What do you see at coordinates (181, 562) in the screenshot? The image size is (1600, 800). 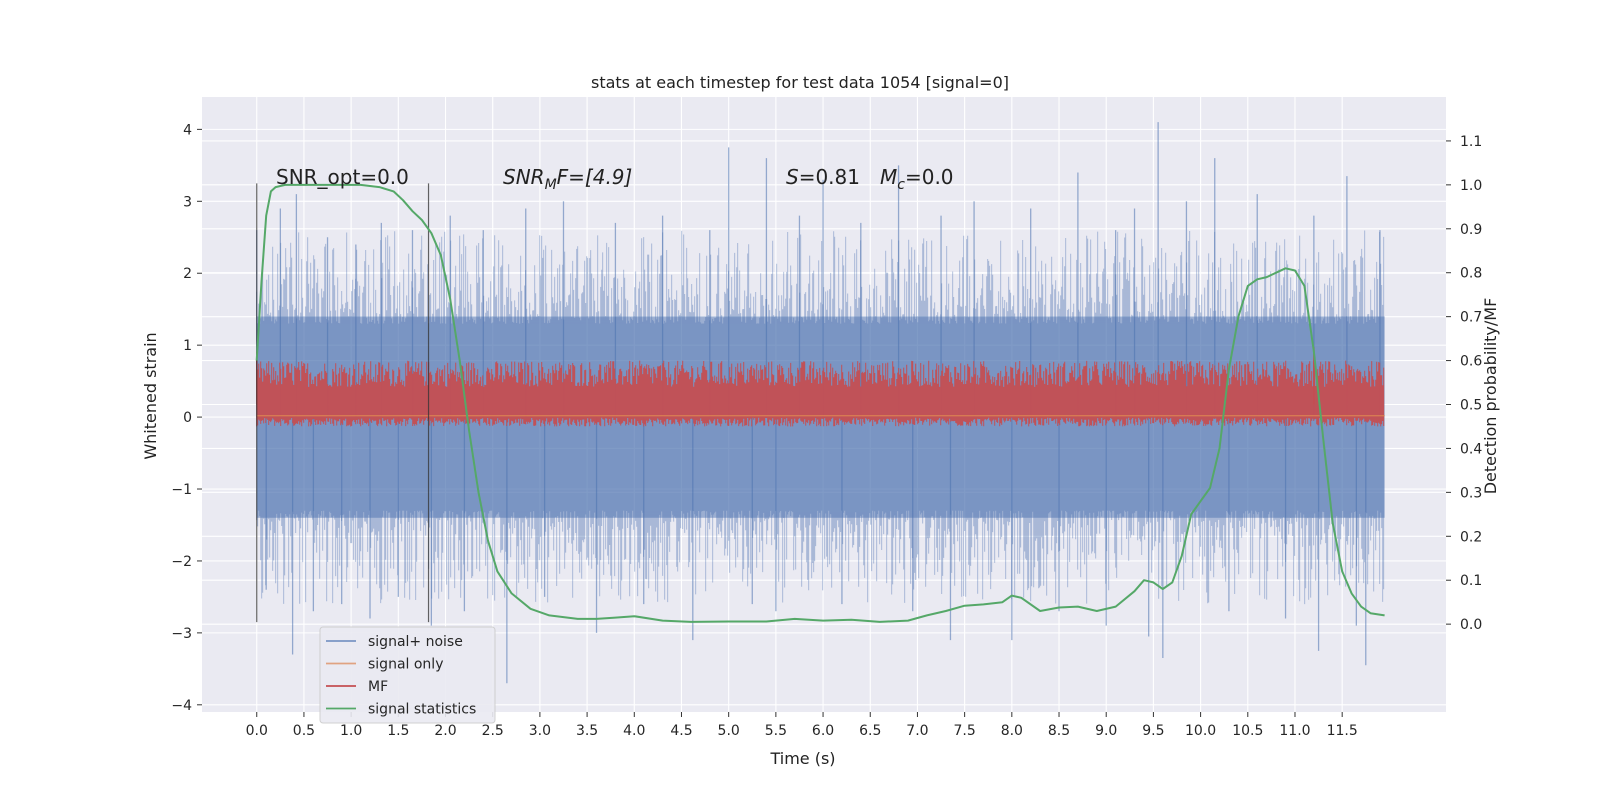 I see `y-tick-label-left: −2` at bounding box center [181, 562].